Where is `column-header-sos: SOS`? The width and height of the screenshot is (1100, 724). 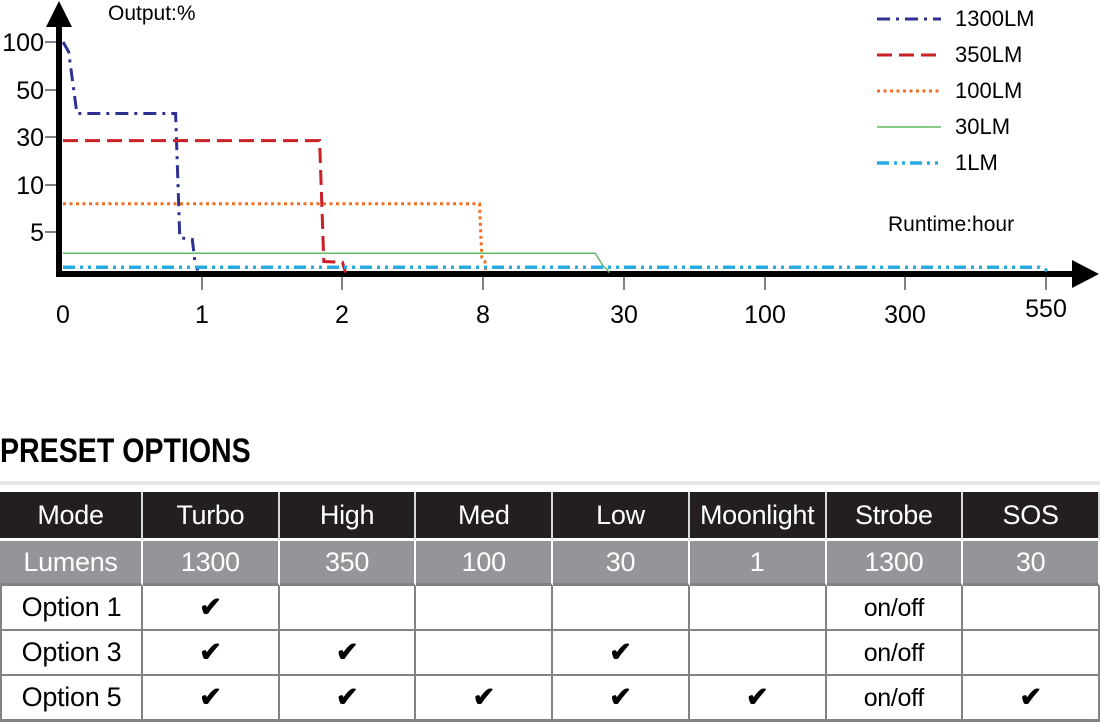
column-header-sos: SOS is located at coordinates (1031, 516).